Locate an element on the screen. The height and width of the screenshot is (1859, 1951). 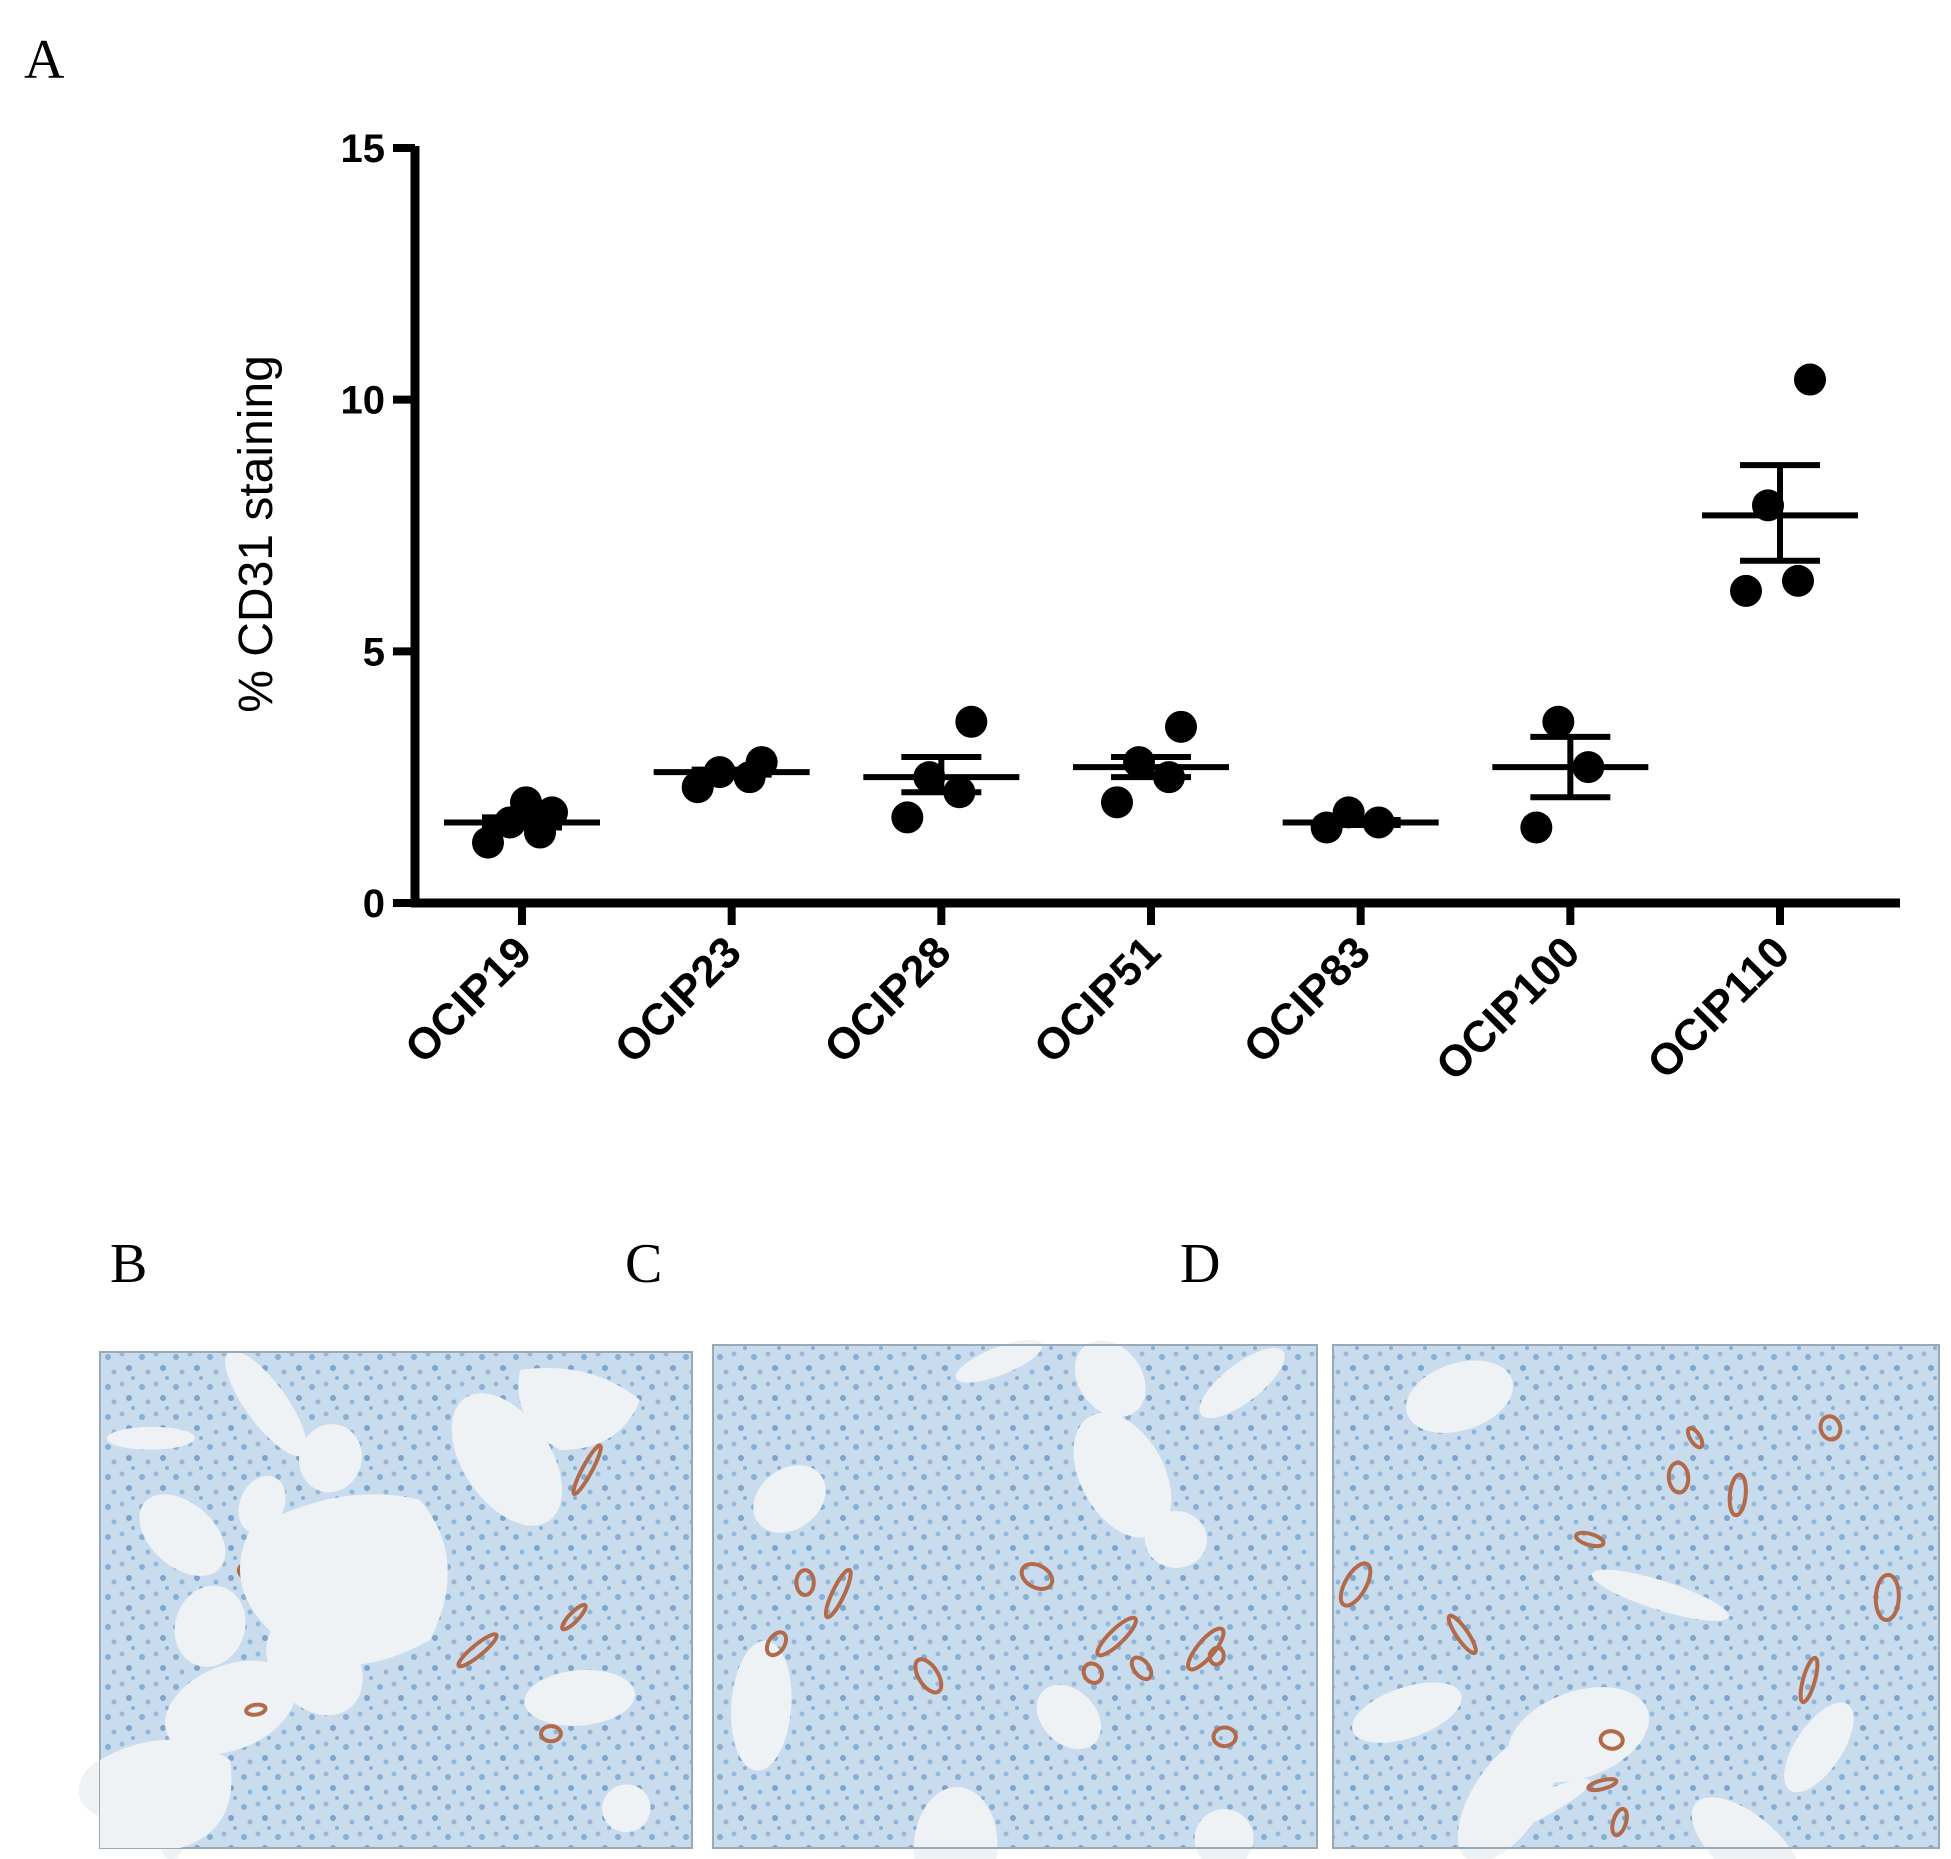
panel-label-c: C is located at coordinates (643, 1264).